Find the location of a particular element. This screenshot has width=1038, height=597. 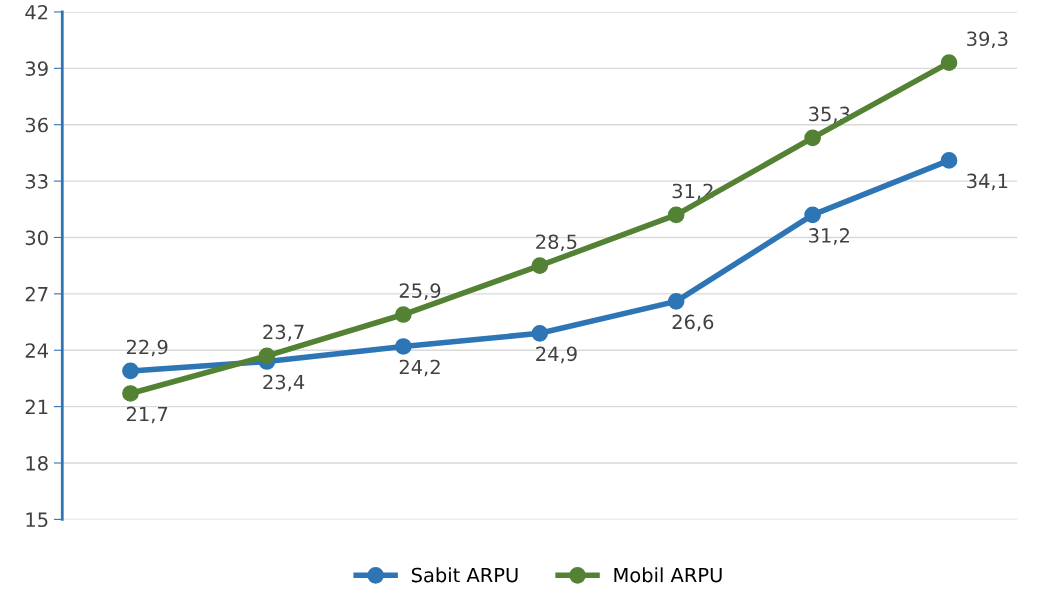

y-tick-label: 18 is located at coordinates (37, 463).